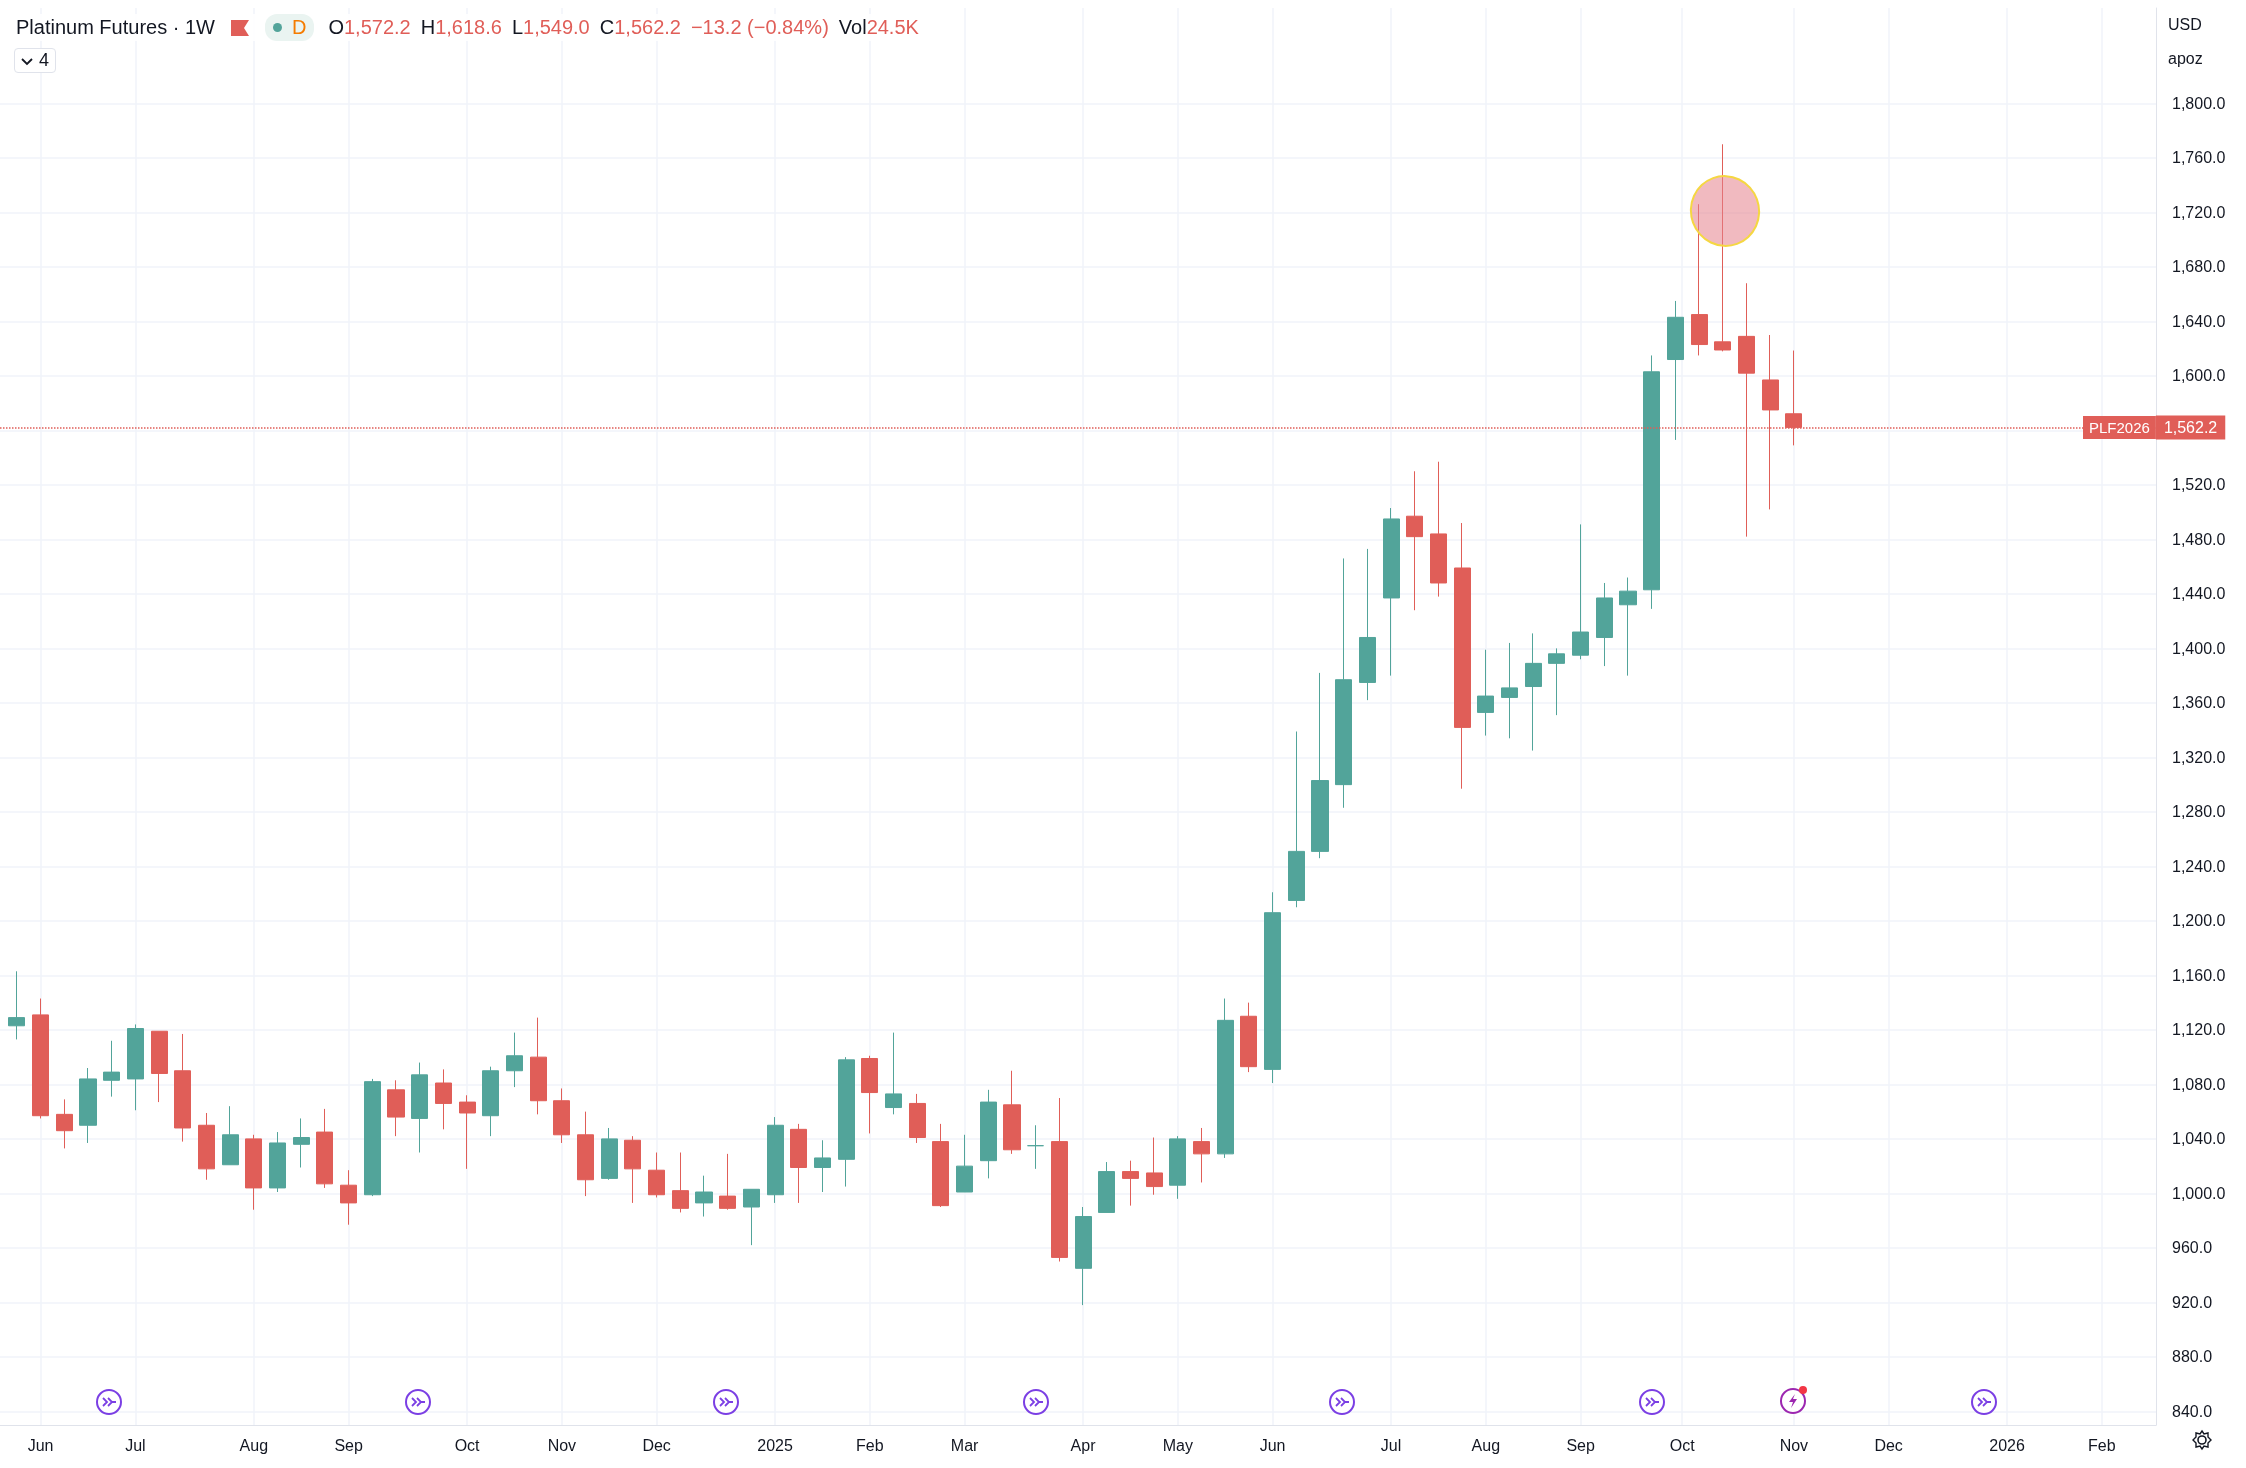 The height and width of the screenshot is (1468, 2246). What do you see at coordinates (2199, 921) in the screenshot?
I see `y-tick-label: 1,200.0` at bounding box center [2199, 921].